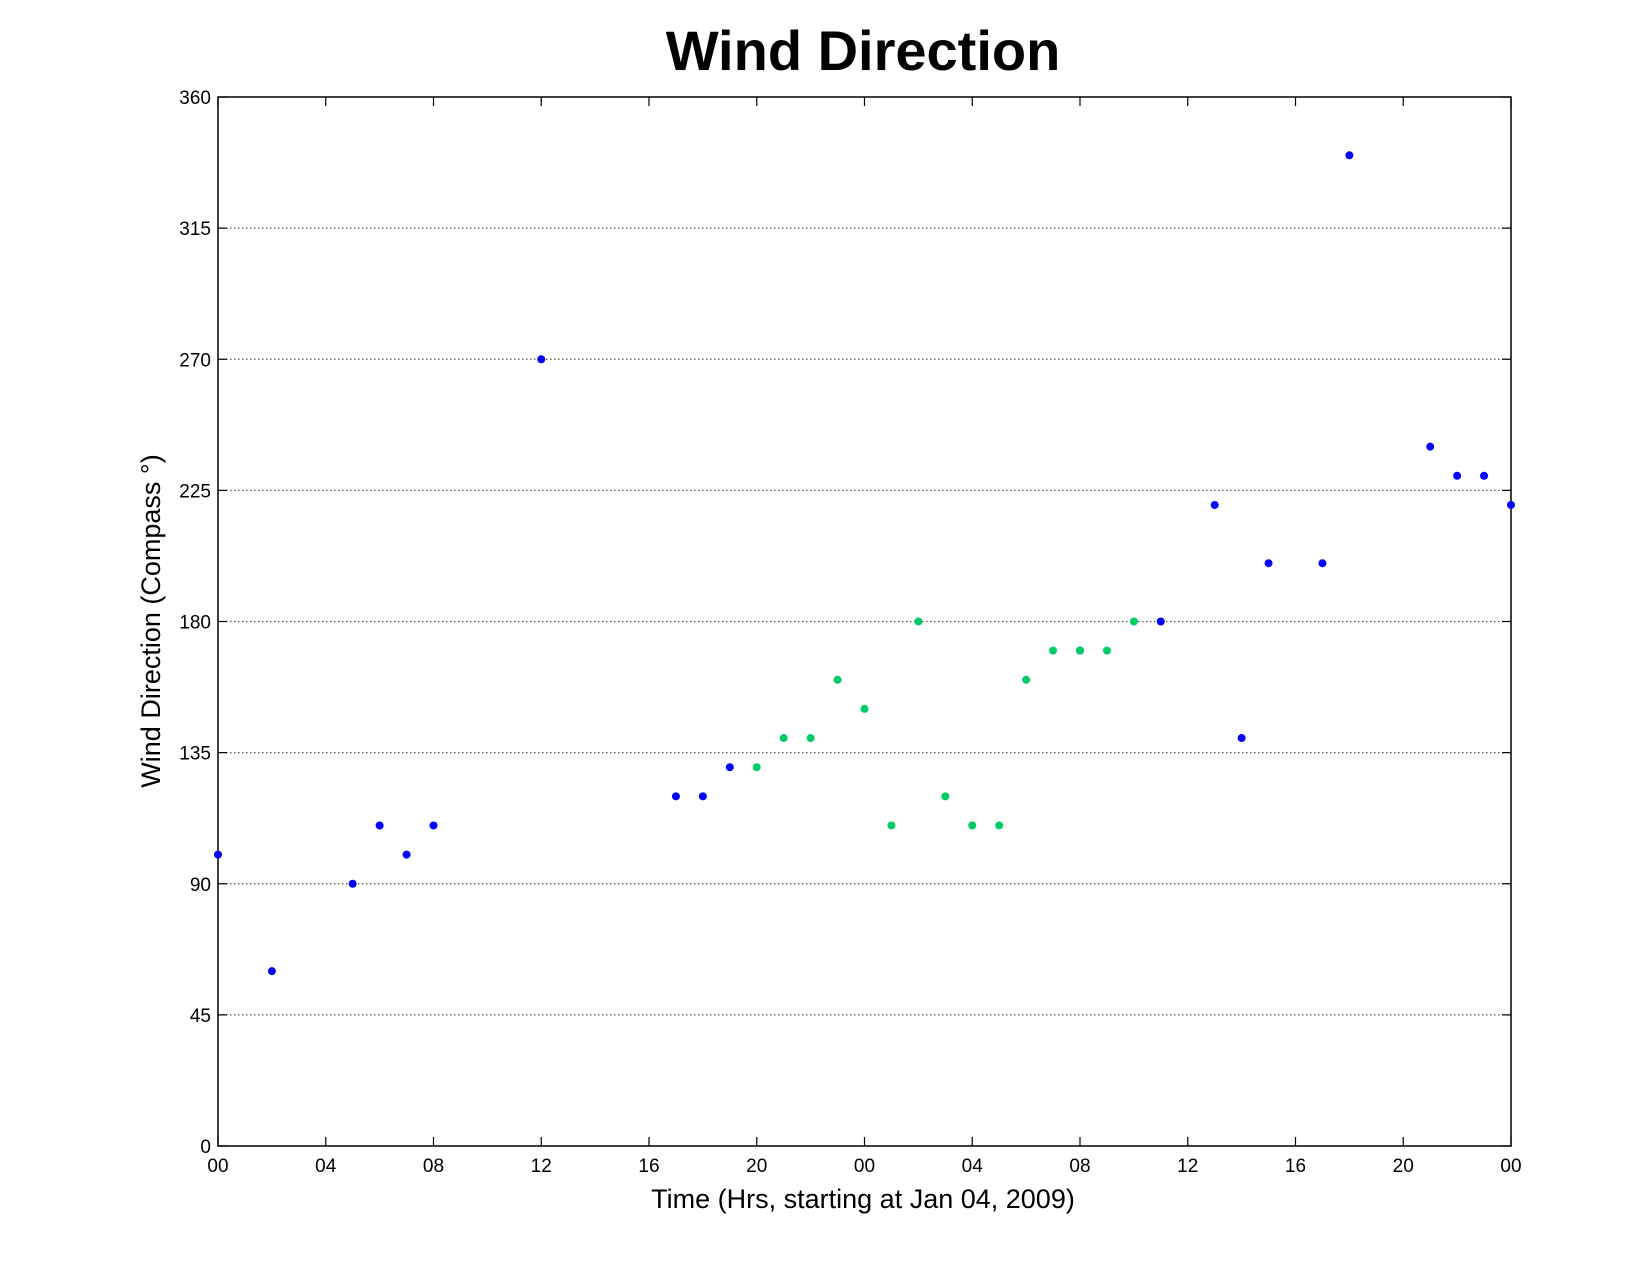 This screenshot has height=1275, width=1650. Describe the element at coordinates (195, 360) in the screenshot. I see `y-tick-label: 270` at that location.